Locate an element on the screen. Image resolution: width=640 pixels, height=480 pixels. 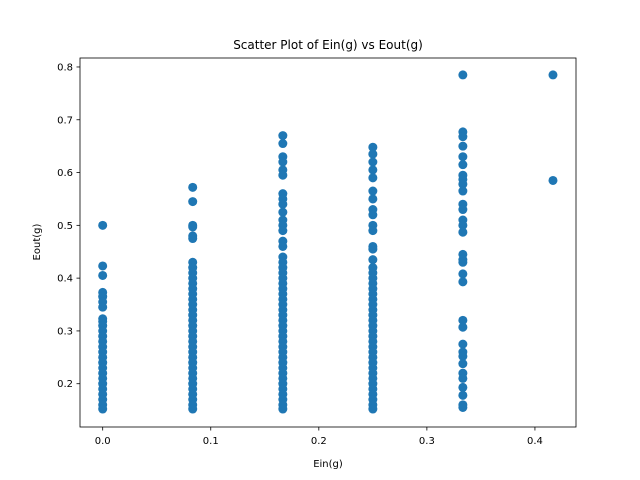
x-axis-ticks: 0.0 0.1 0.2 0.3 0.4 is located at coordinates (319, 437).